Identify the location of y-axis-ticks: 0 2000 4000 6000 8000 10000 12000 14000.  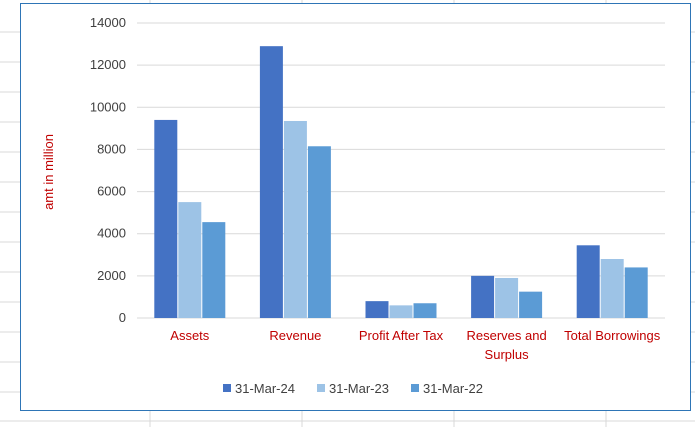
(108, 170).